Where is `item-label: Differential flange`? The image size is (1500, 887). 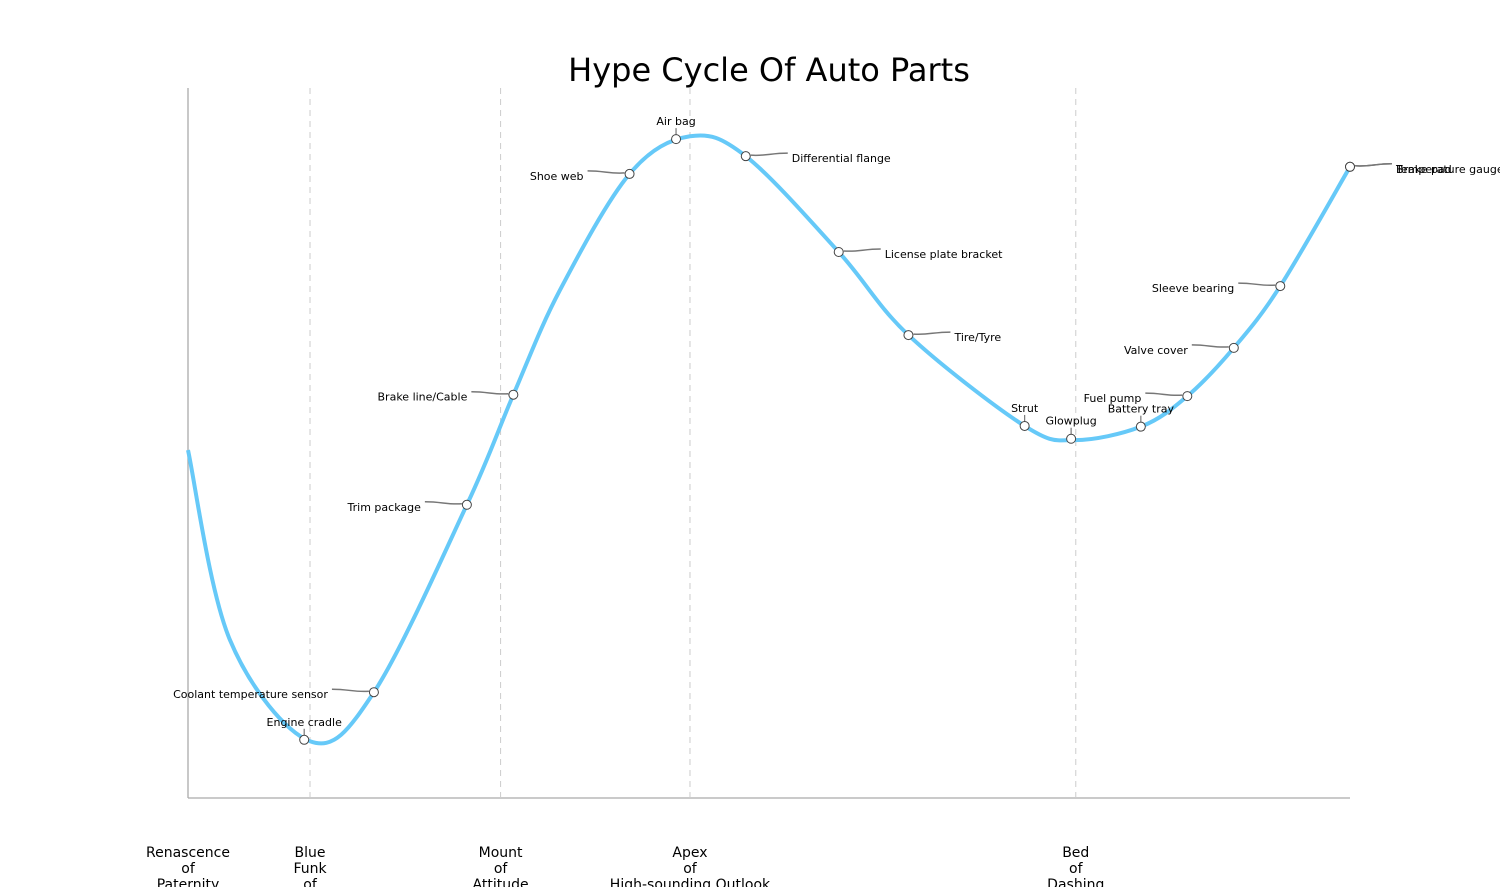
item-label: Differential flange is located at coordinates (841, 158).